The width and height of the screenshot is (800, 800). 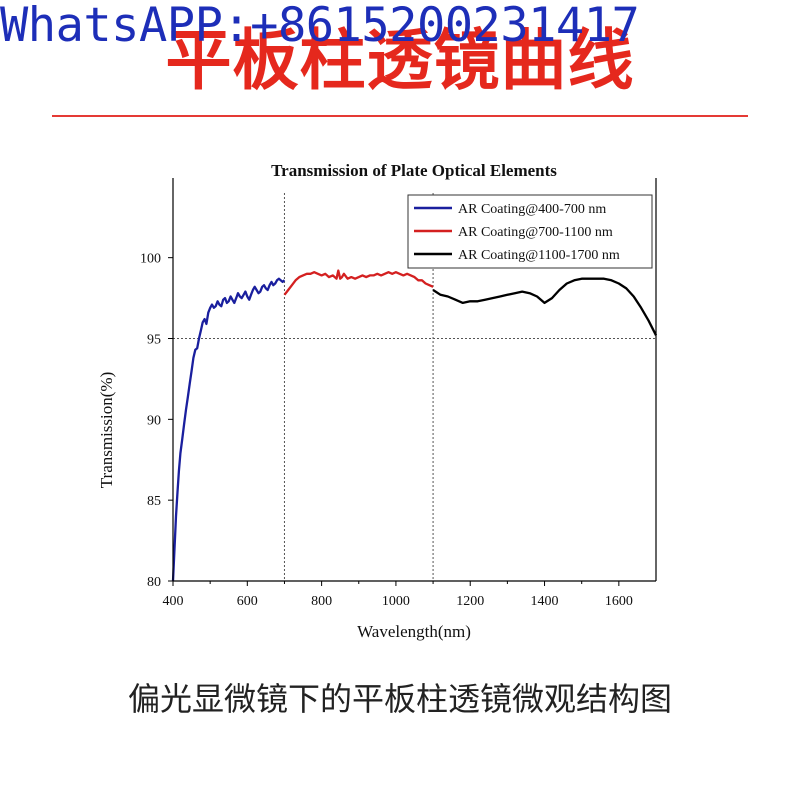 I want to click on y-tick-label-90: 90, so click(x=154, y=420).